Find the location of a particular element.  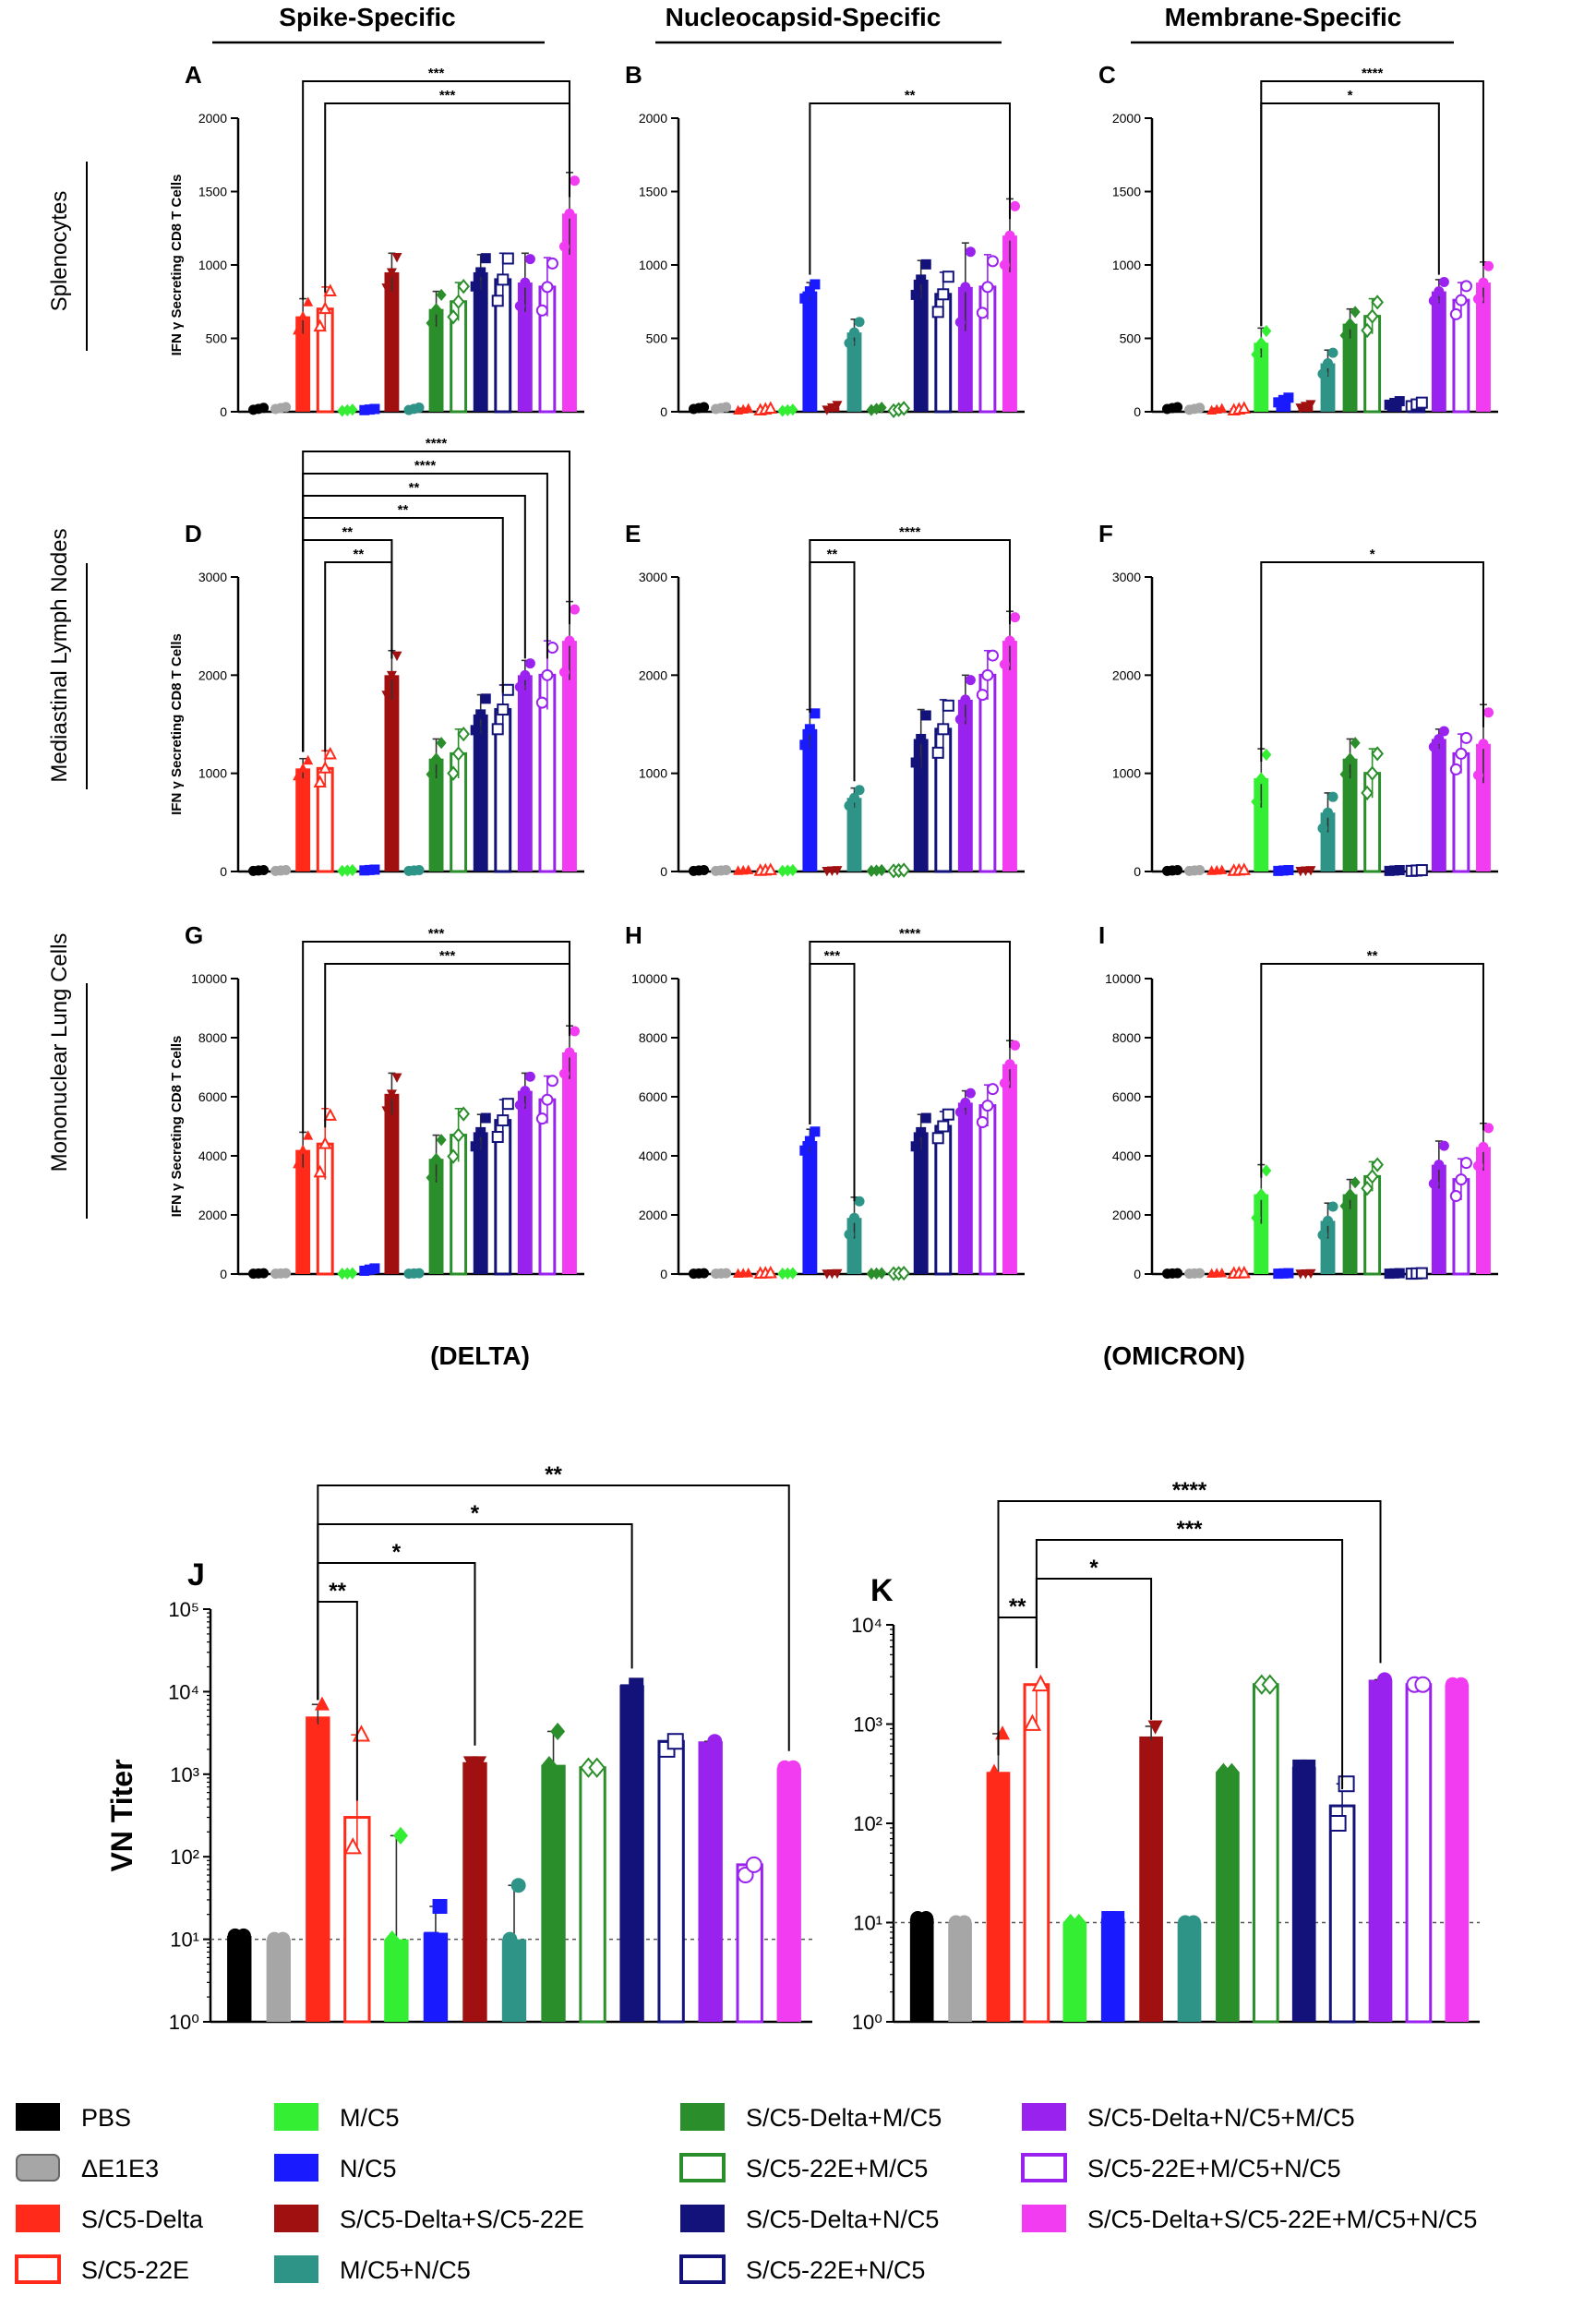

significance-label: ** is located at coordinates (414, 488).